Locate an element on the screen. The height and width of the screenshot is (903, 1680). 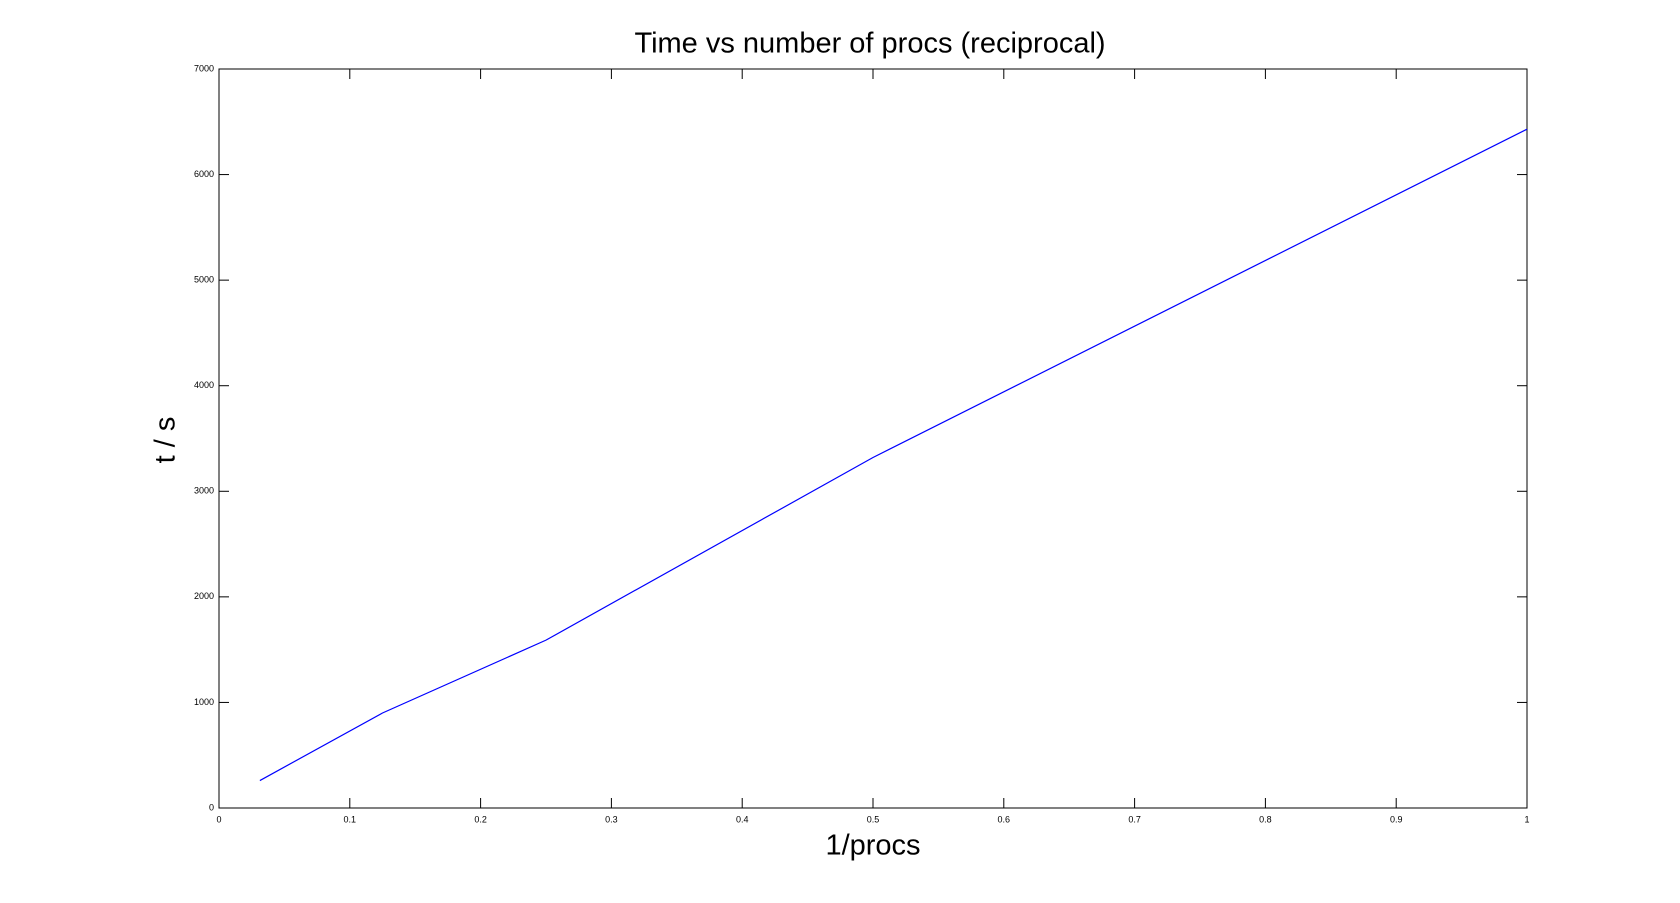
y-tick-label: 0 is located at coordinates (211, 807).